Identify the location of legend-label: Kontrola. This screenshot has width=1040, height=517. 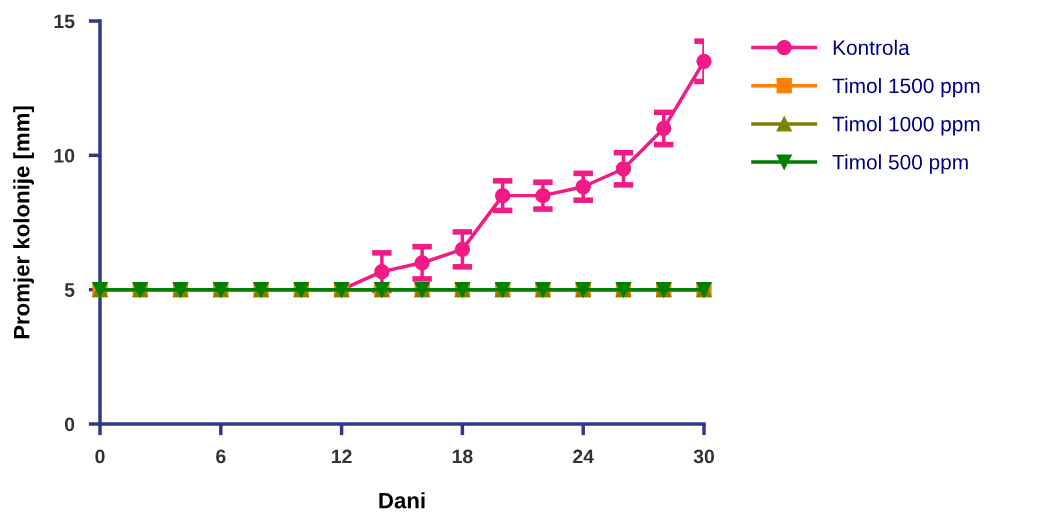
(871, 47).